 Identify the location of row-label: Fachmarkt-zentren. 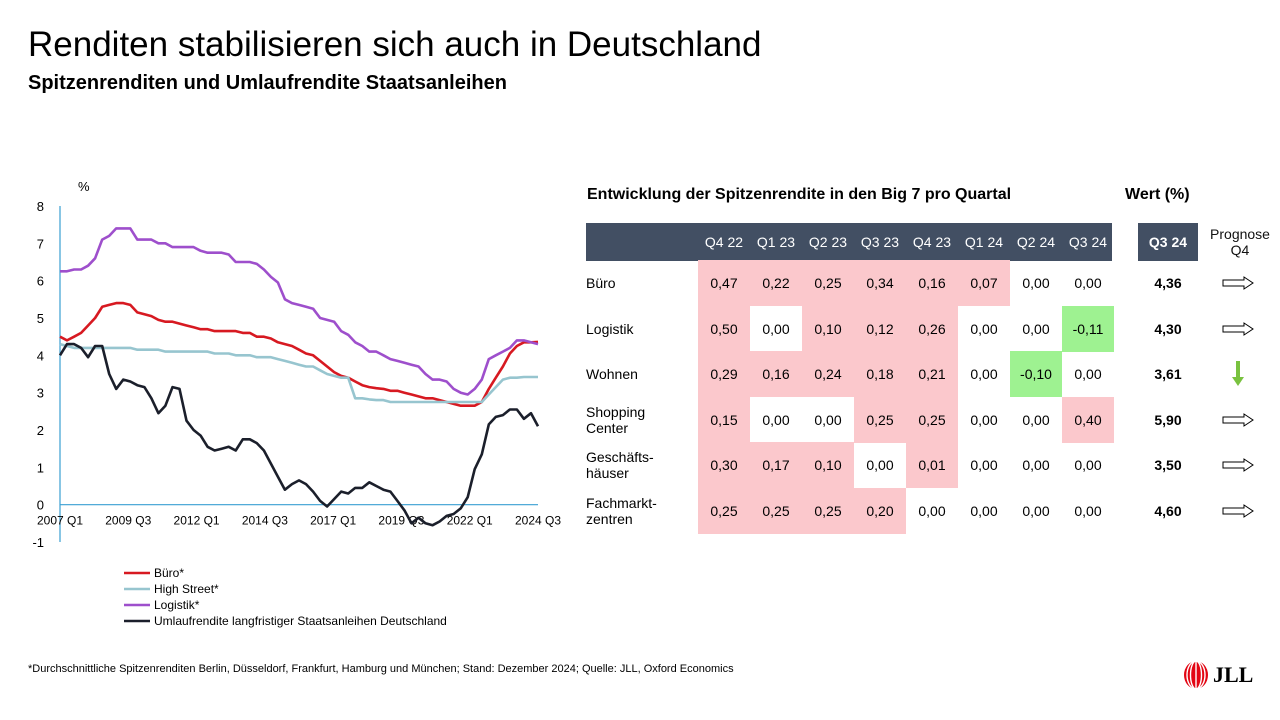
(641, 511).